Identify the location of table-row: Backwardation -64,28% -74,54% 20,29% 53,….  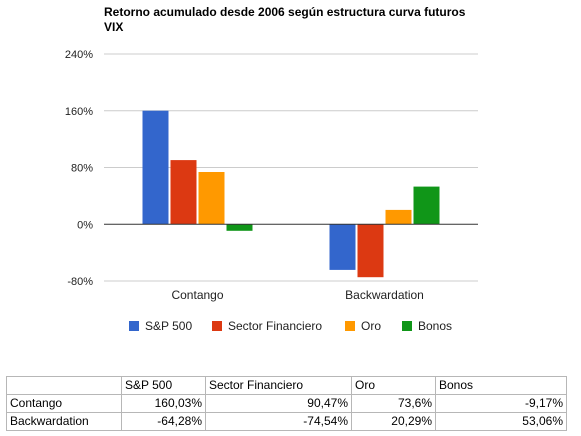
(286, 421).